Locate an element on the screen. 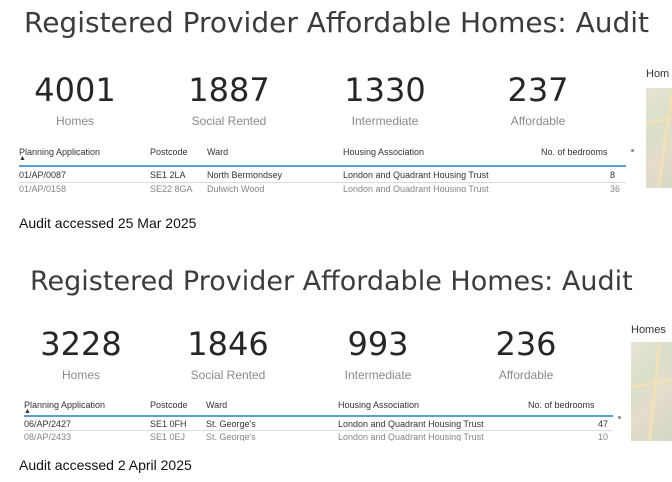 The image size is (672, 482). cell-bedrooms-partial: 10 is located at coordinates (603, 436).